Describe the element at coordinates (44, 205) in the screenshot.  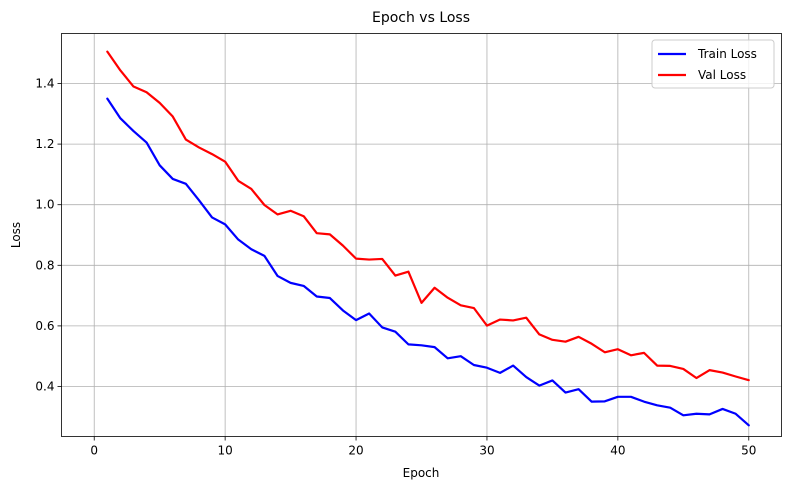
I see `y-tick-label: 1.0` at that location.